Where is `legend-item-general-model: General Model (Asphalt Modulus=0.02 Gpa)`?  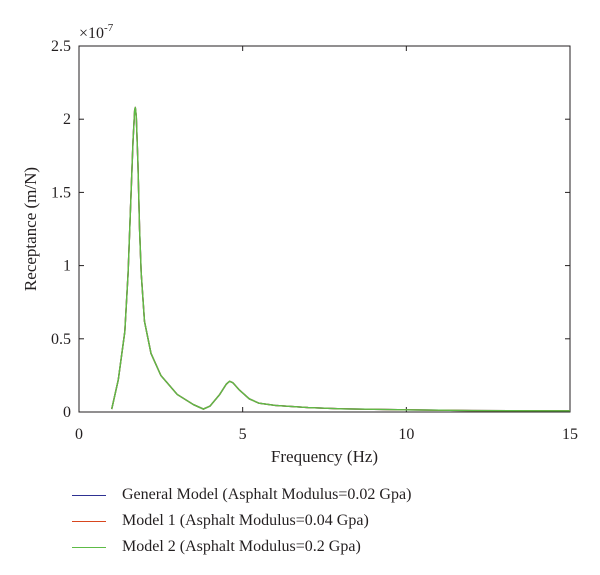 legend-item-general-model: General Model (Asphalt Modulus=0.02 Gpa) is located at coordinates (241, 495).